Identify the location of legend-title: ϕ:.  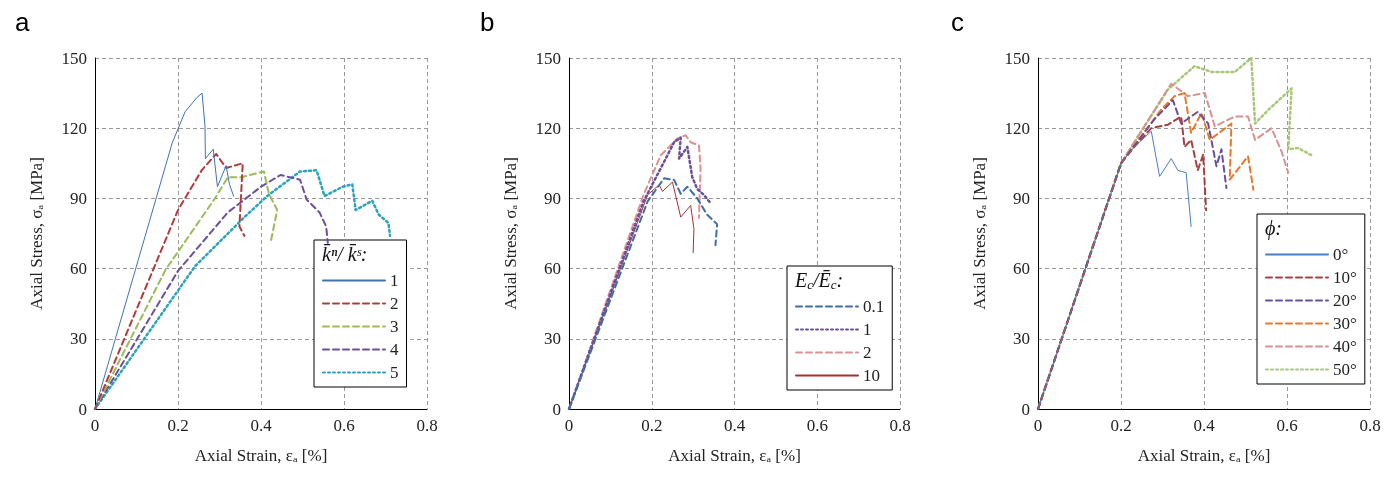
(1274, 228).